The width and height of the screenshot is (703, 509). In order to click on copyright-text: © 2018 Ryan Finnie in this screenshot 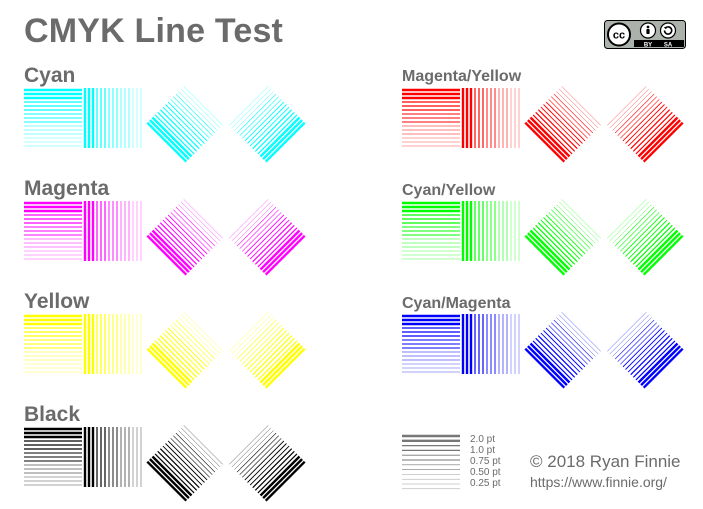, I will do `click(605, 461)`.